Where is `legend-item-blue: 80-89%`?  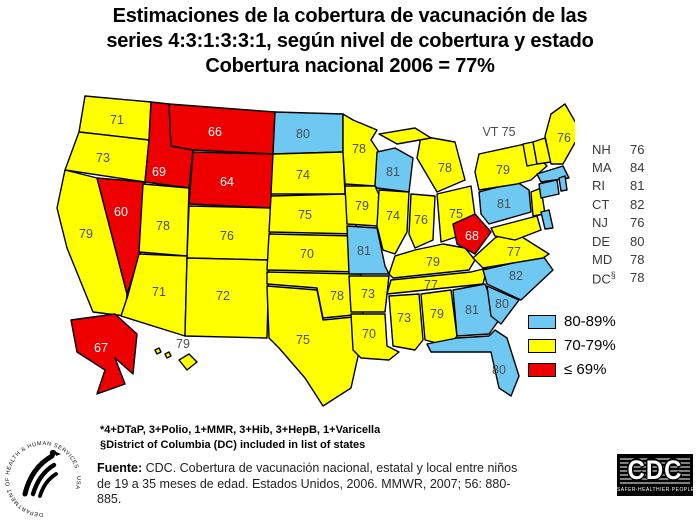 legend-item-blue: 80-89% is located at coordinates (572, 321).